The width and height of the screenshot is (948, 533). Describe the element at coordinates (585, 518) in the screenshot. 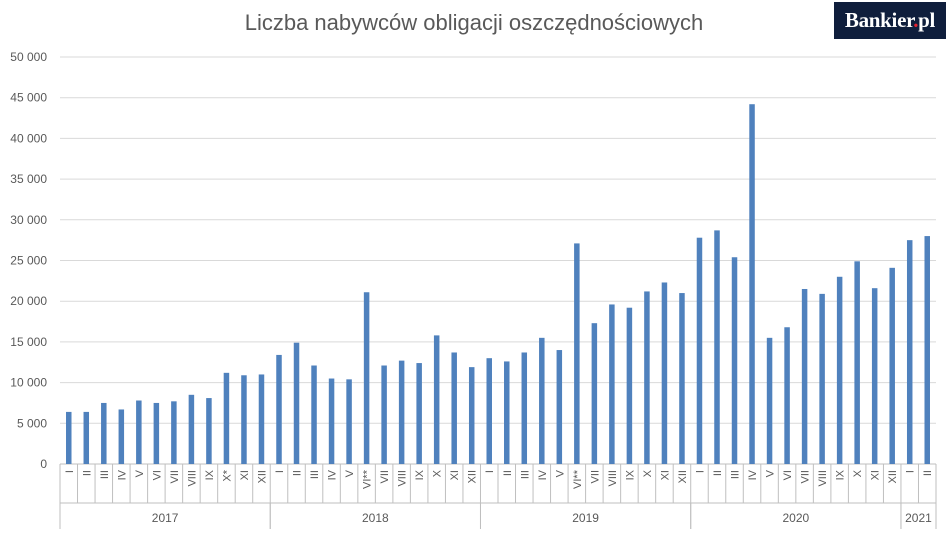

I see `x-tick-label-year: 2019` at that location.